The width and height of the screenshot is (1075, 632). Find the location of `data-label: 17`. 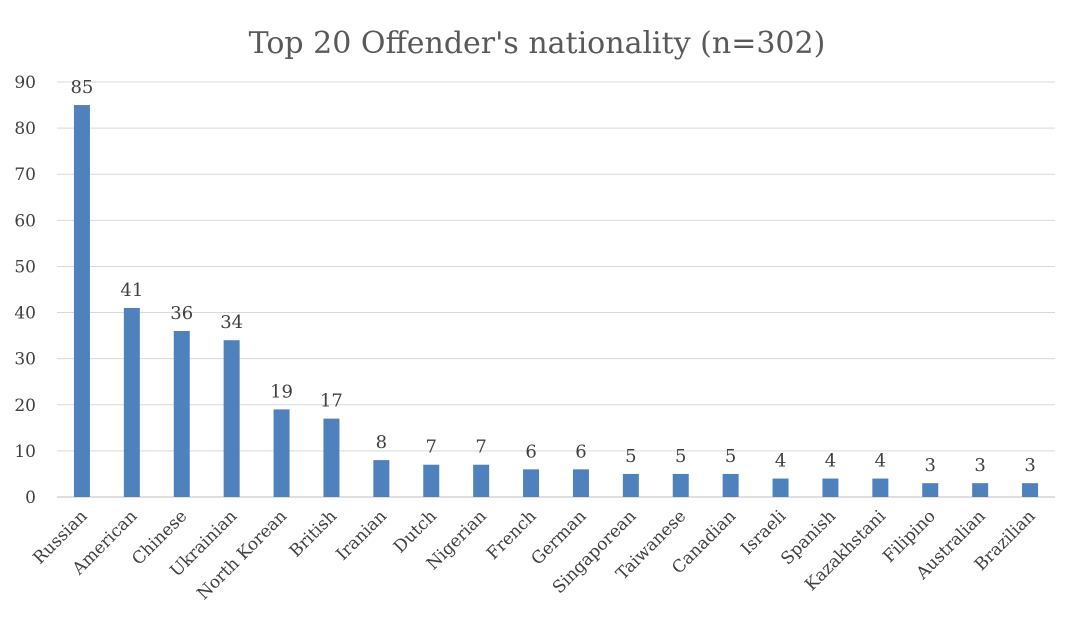

data-label: 17 is located at coordinates (331, 401).